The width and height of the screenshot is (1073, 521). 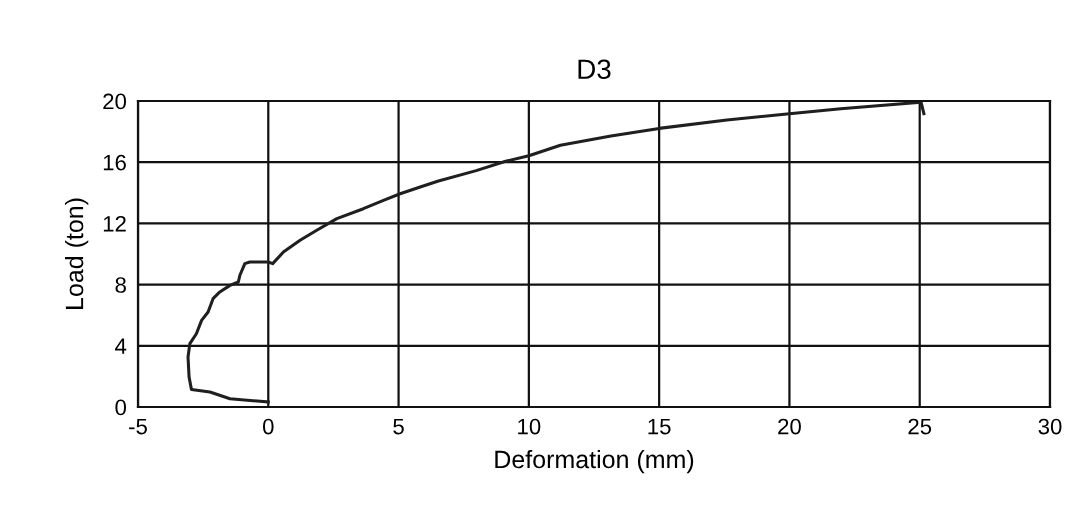 I want to click on y-tick-label: 8, so click(x=120, y=285).